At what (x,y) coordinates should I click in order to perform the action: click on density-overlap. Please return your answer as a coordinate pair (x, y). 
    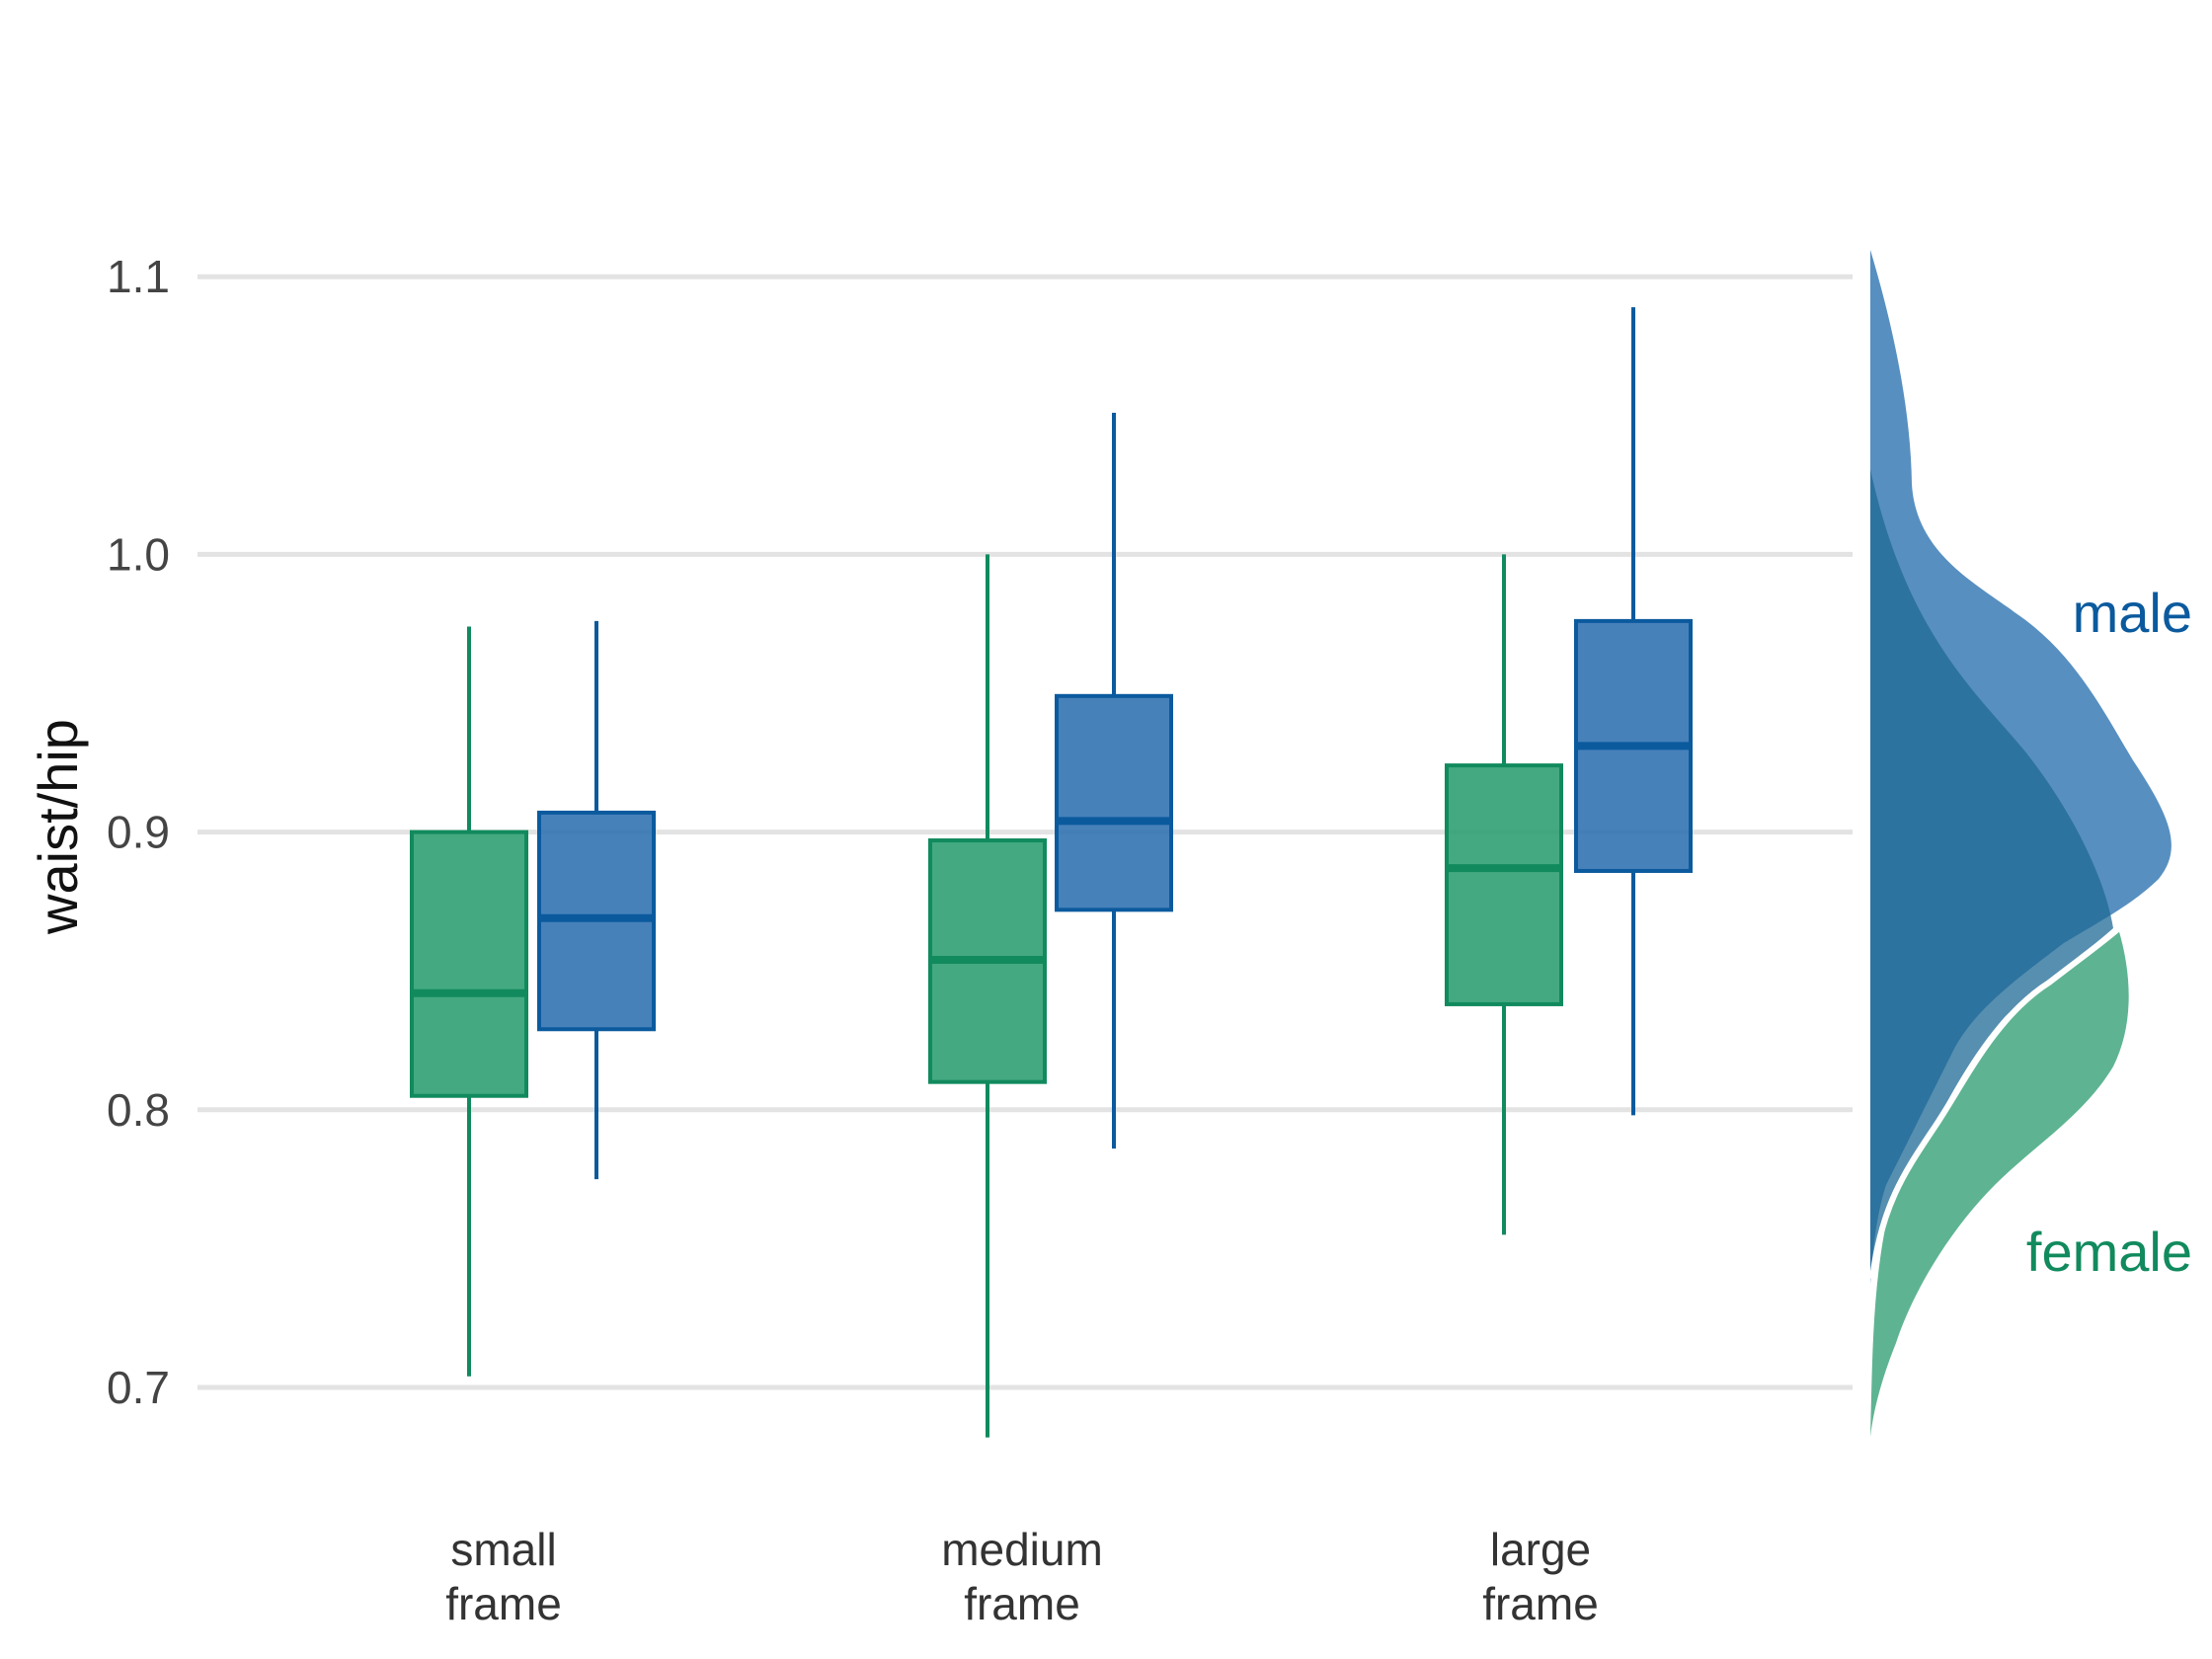
    Looking at the image, I should click on (1992, 872).